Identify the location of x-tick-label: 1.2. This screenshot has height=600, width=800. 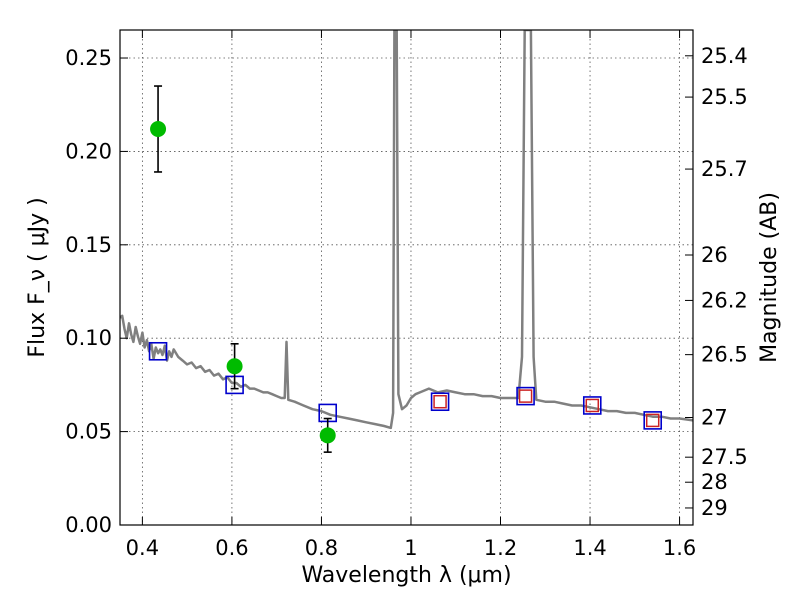
(500, 548).